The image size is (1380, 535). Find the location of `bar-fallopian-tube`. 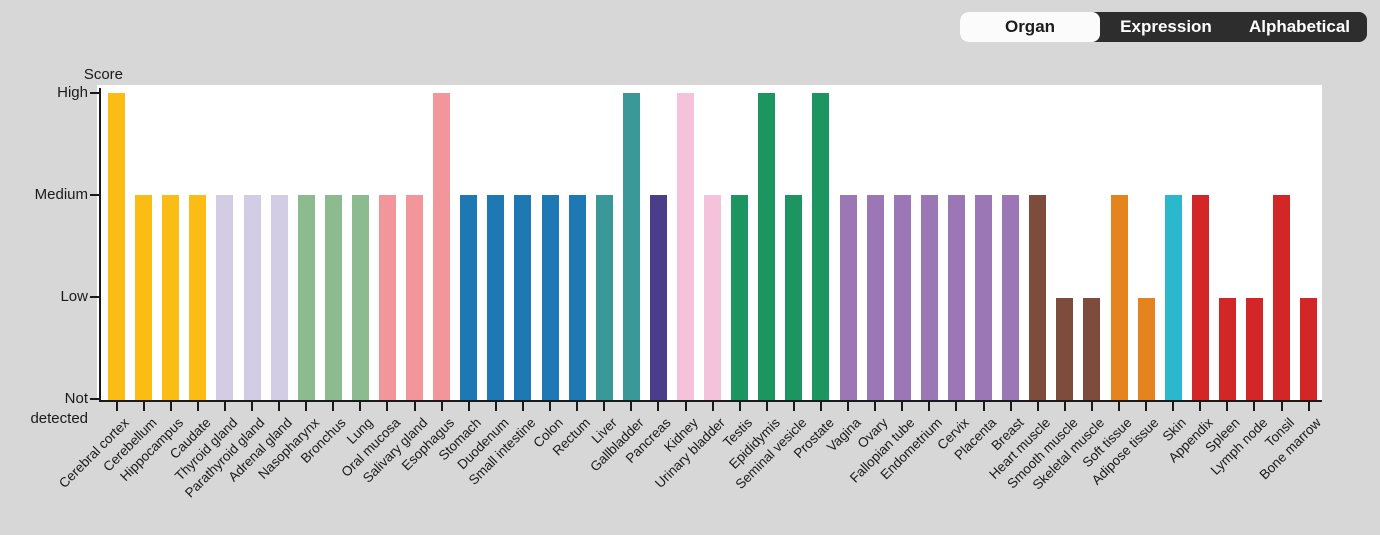

bar-fallopian-tube is located at coordinates (902, 297).